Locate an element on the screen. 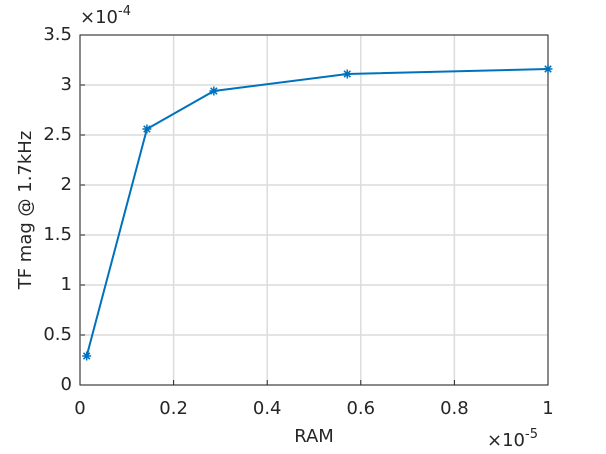 The width and height of the screenshot is (606, 454). y-tick-label: 1 is located at coordinates (66, 284).